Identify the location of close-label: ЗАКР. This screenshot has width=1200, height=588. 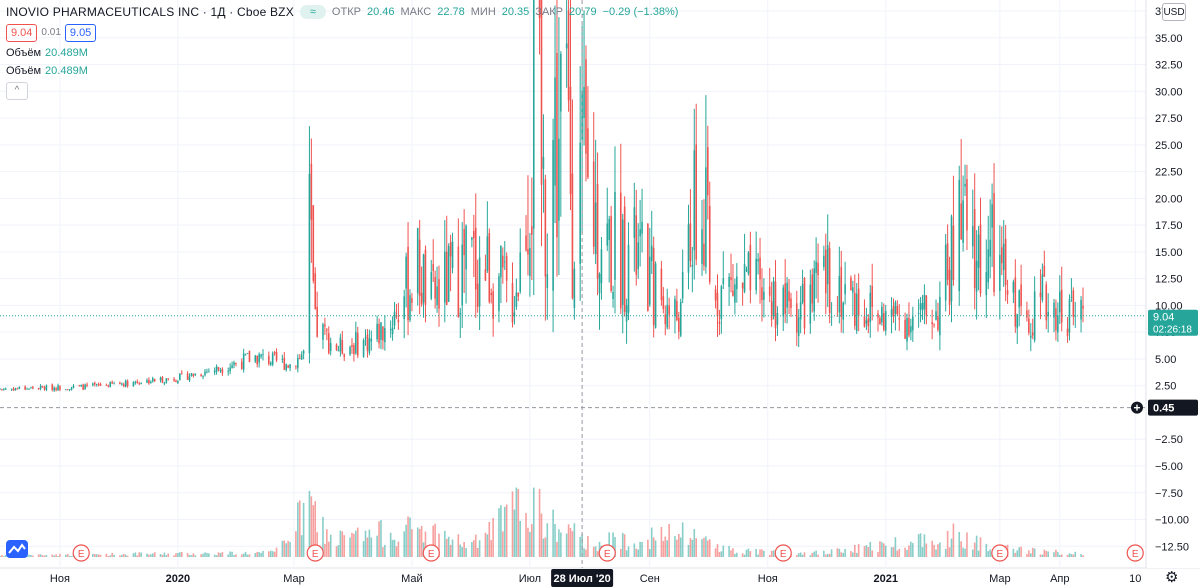
(549, 12).